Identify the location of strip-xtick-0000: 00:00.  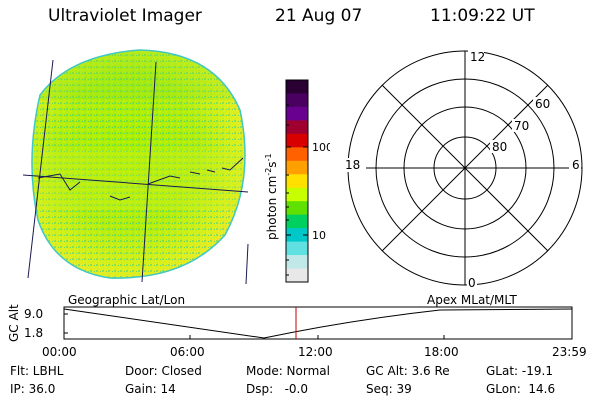
(59, 352).